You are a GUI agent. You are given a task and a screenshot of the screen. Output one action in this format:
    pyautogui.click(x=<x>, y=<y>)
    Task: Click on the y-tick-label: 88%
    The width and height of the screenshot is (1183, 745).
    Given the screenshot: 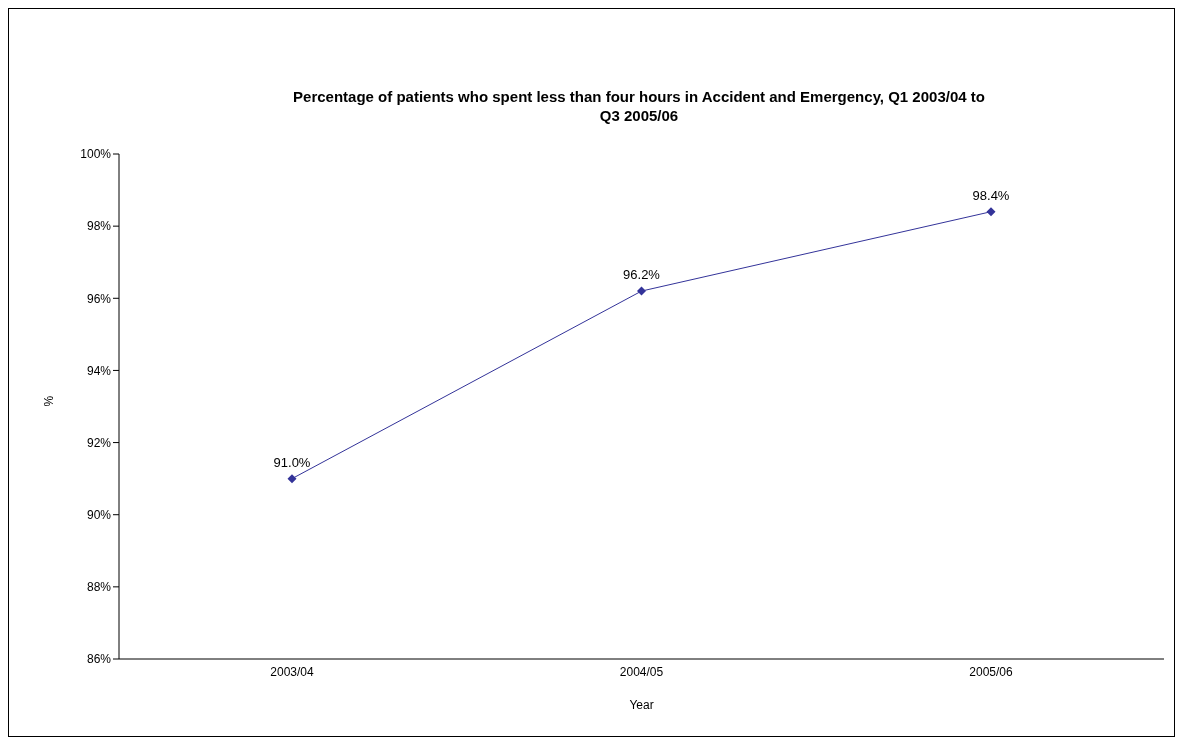 What is the action you would take?
    pyautogui.click(x=99, y=587)
    